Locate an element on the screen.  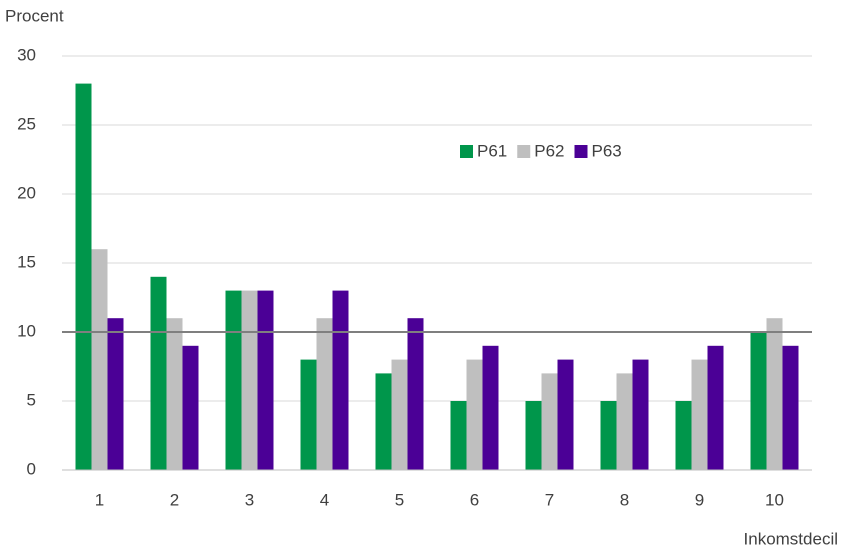
legend-label: P62 is located at coordinates (549, 150).